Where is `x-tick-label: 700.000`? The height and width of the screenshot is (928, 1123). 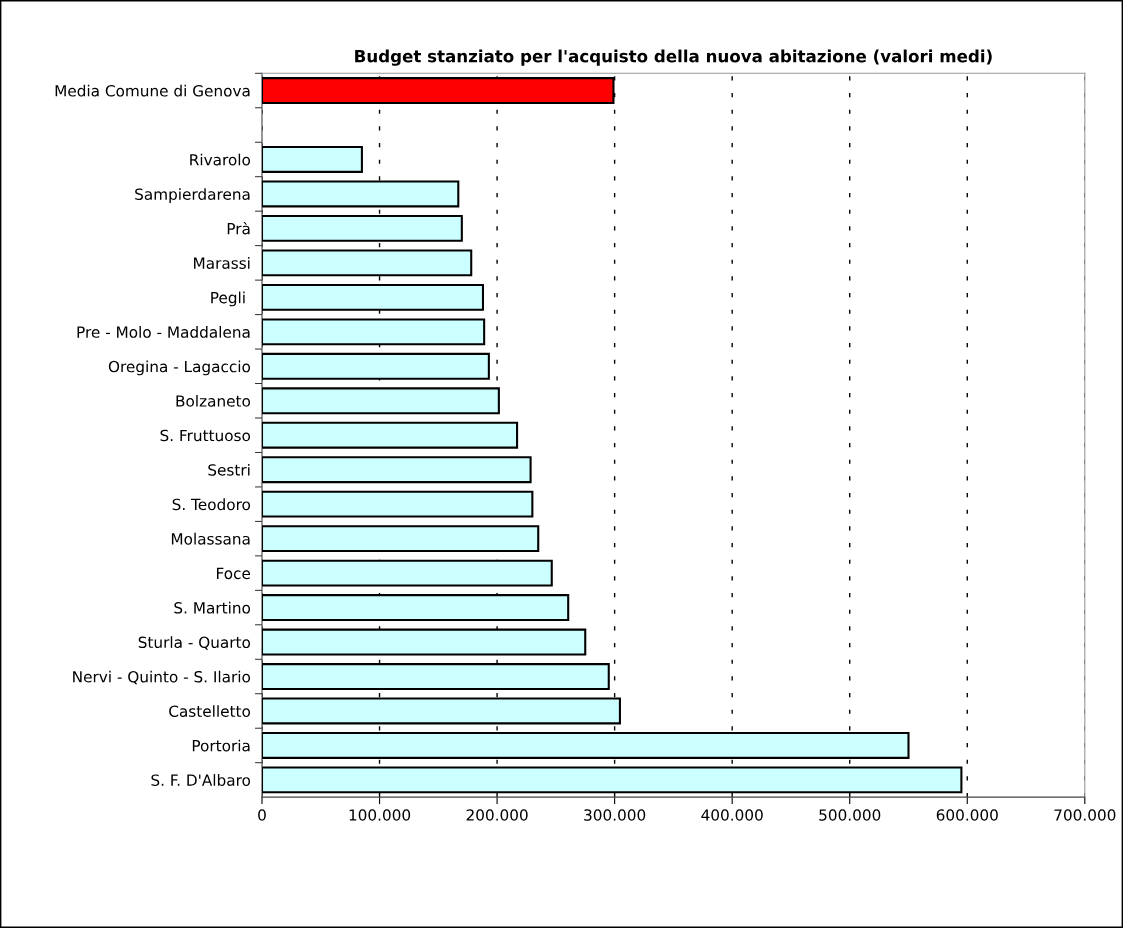
x-tick-label: 700.000 is located at coordinates (1085, 815).